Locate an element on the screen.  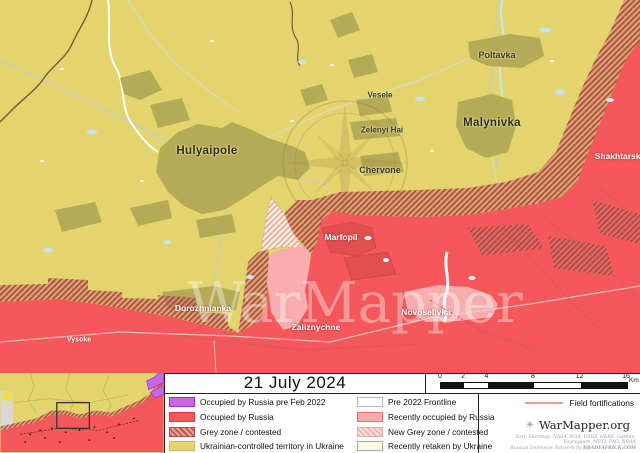
compass-icon: ✳ is located at coordinates (529, 425).